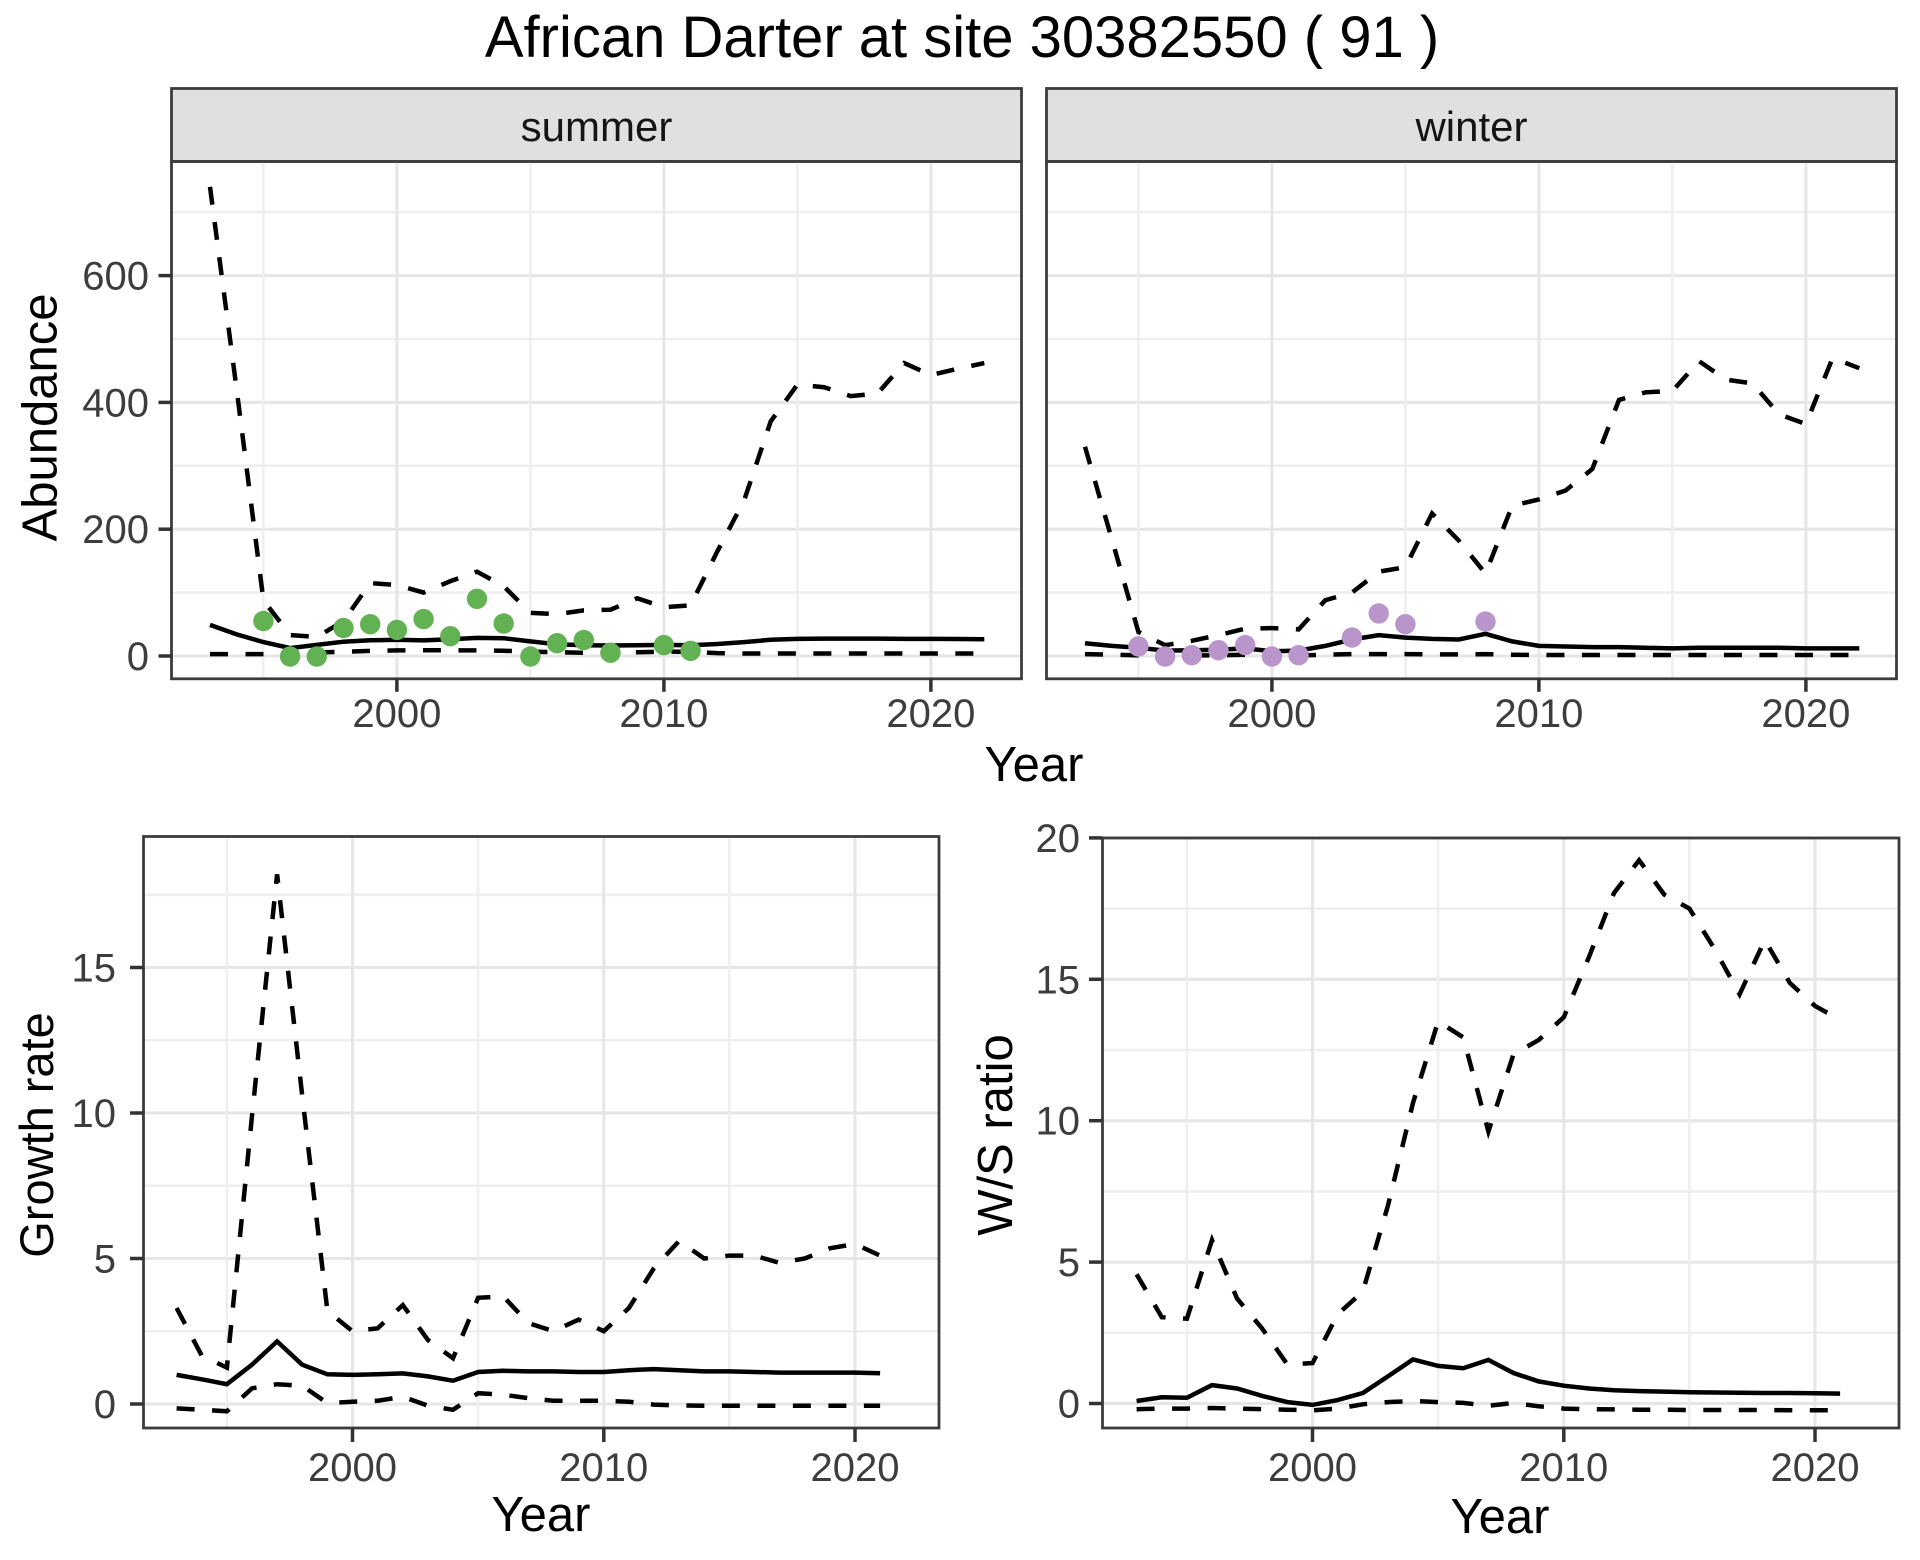 The width and height of the screenshot is (1920, 1560). What do you see at coordinates (962, 37) in the screenshot?
I see `svg-text:African Darter at site 3038255: African Darter at site 30382550 ( 91 )` at bounding box center [962, 37].